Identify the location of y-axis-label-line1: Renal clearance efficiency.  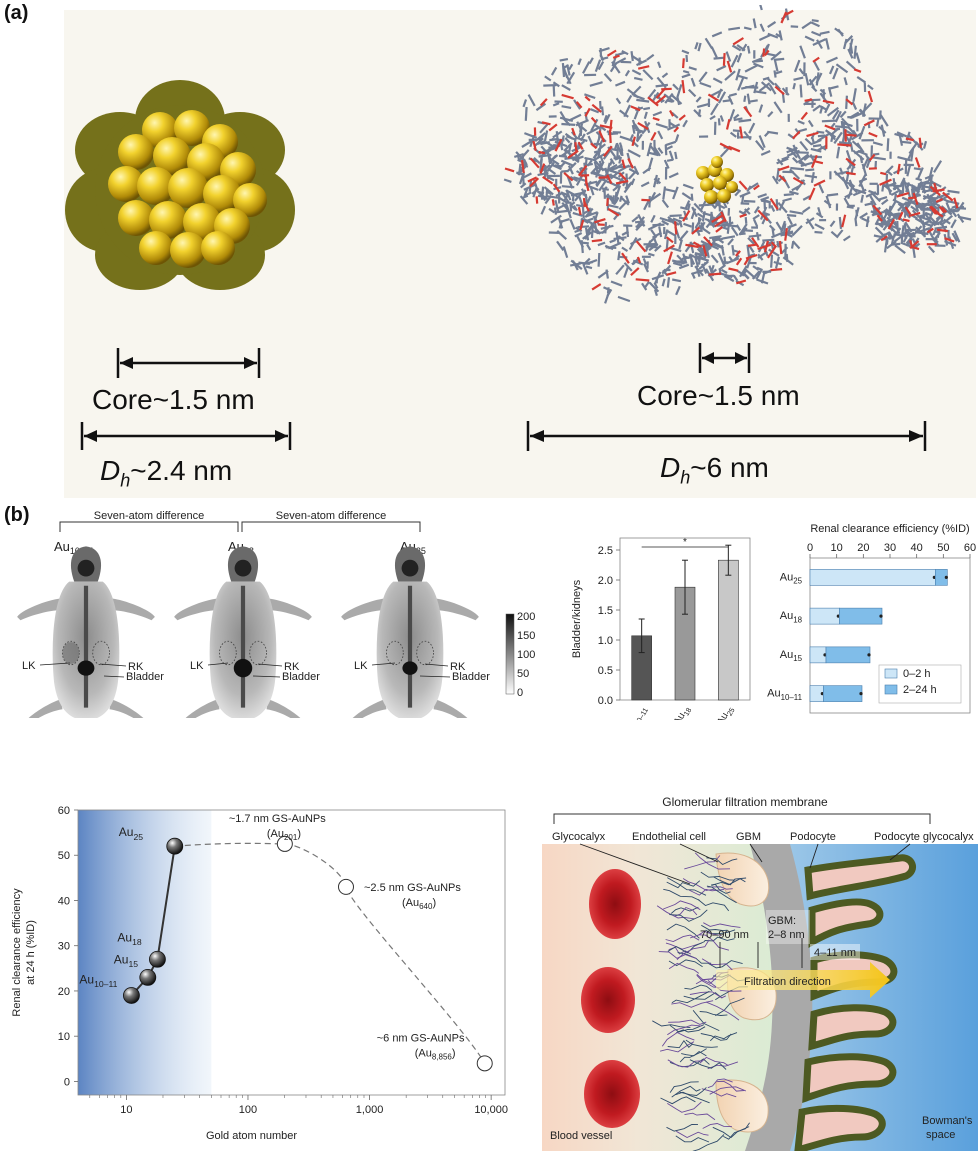
(17, 952).